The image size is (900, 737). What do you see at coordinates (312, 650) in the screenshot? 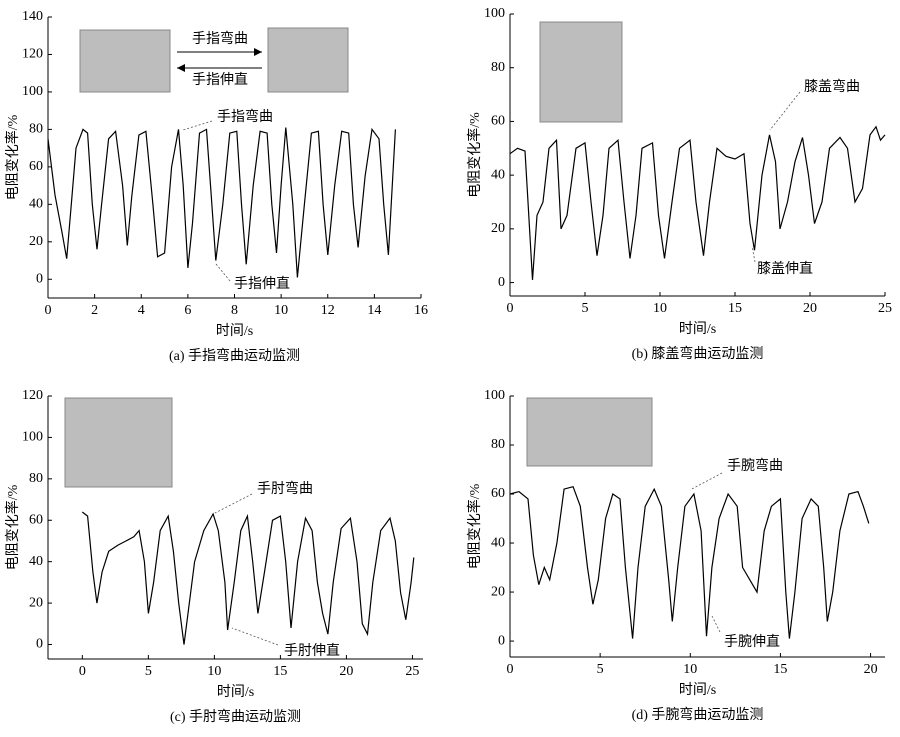
I see `annotation: 手肘伸直` at bounding box center [312, 650].